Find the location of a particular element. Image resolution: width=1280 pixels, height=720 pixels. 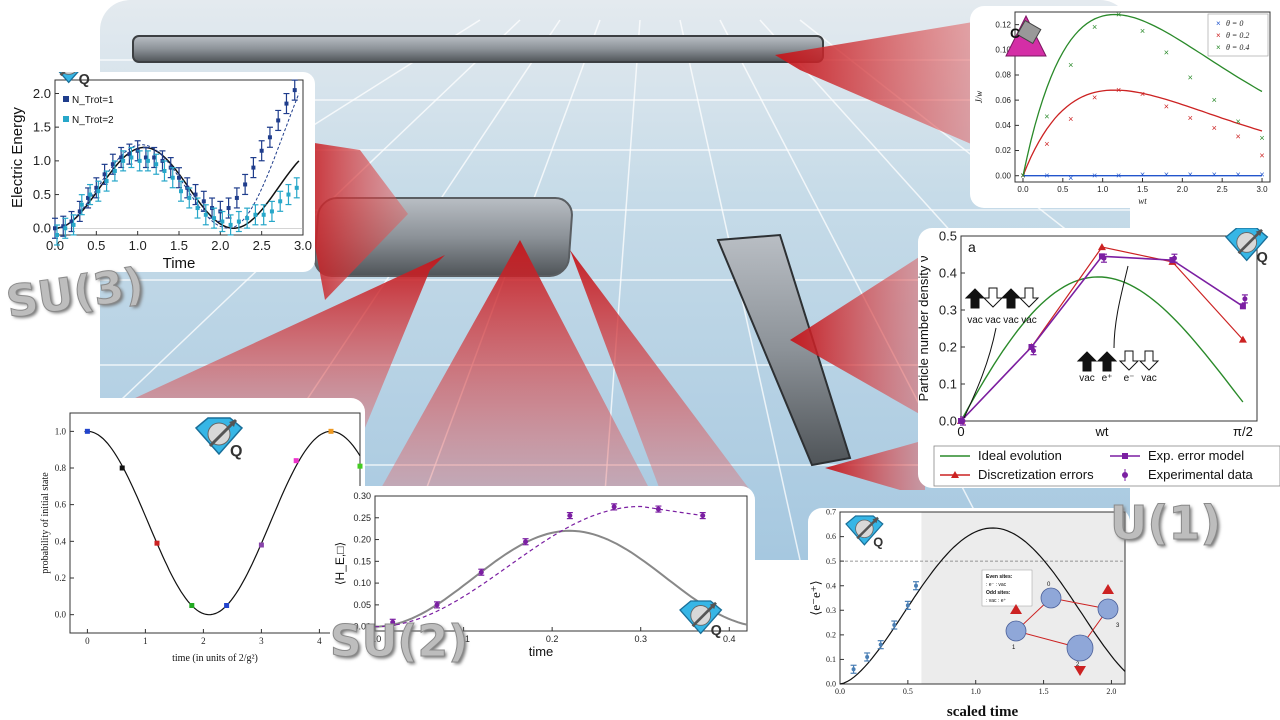

legend-marker is located at coordinates (66, 99).